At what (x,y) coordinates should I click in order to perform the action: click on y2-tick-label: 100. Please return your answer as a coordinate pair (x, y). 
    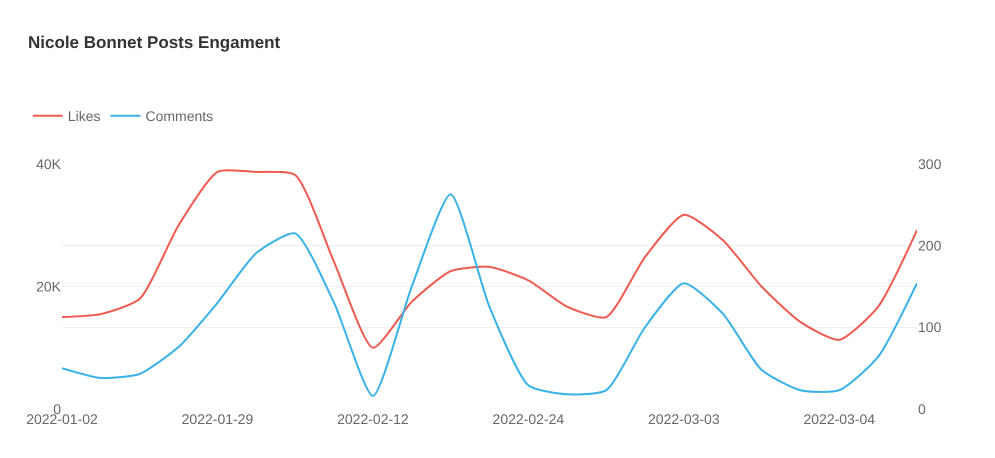
    Looking at the image, I should click on (930, 327).